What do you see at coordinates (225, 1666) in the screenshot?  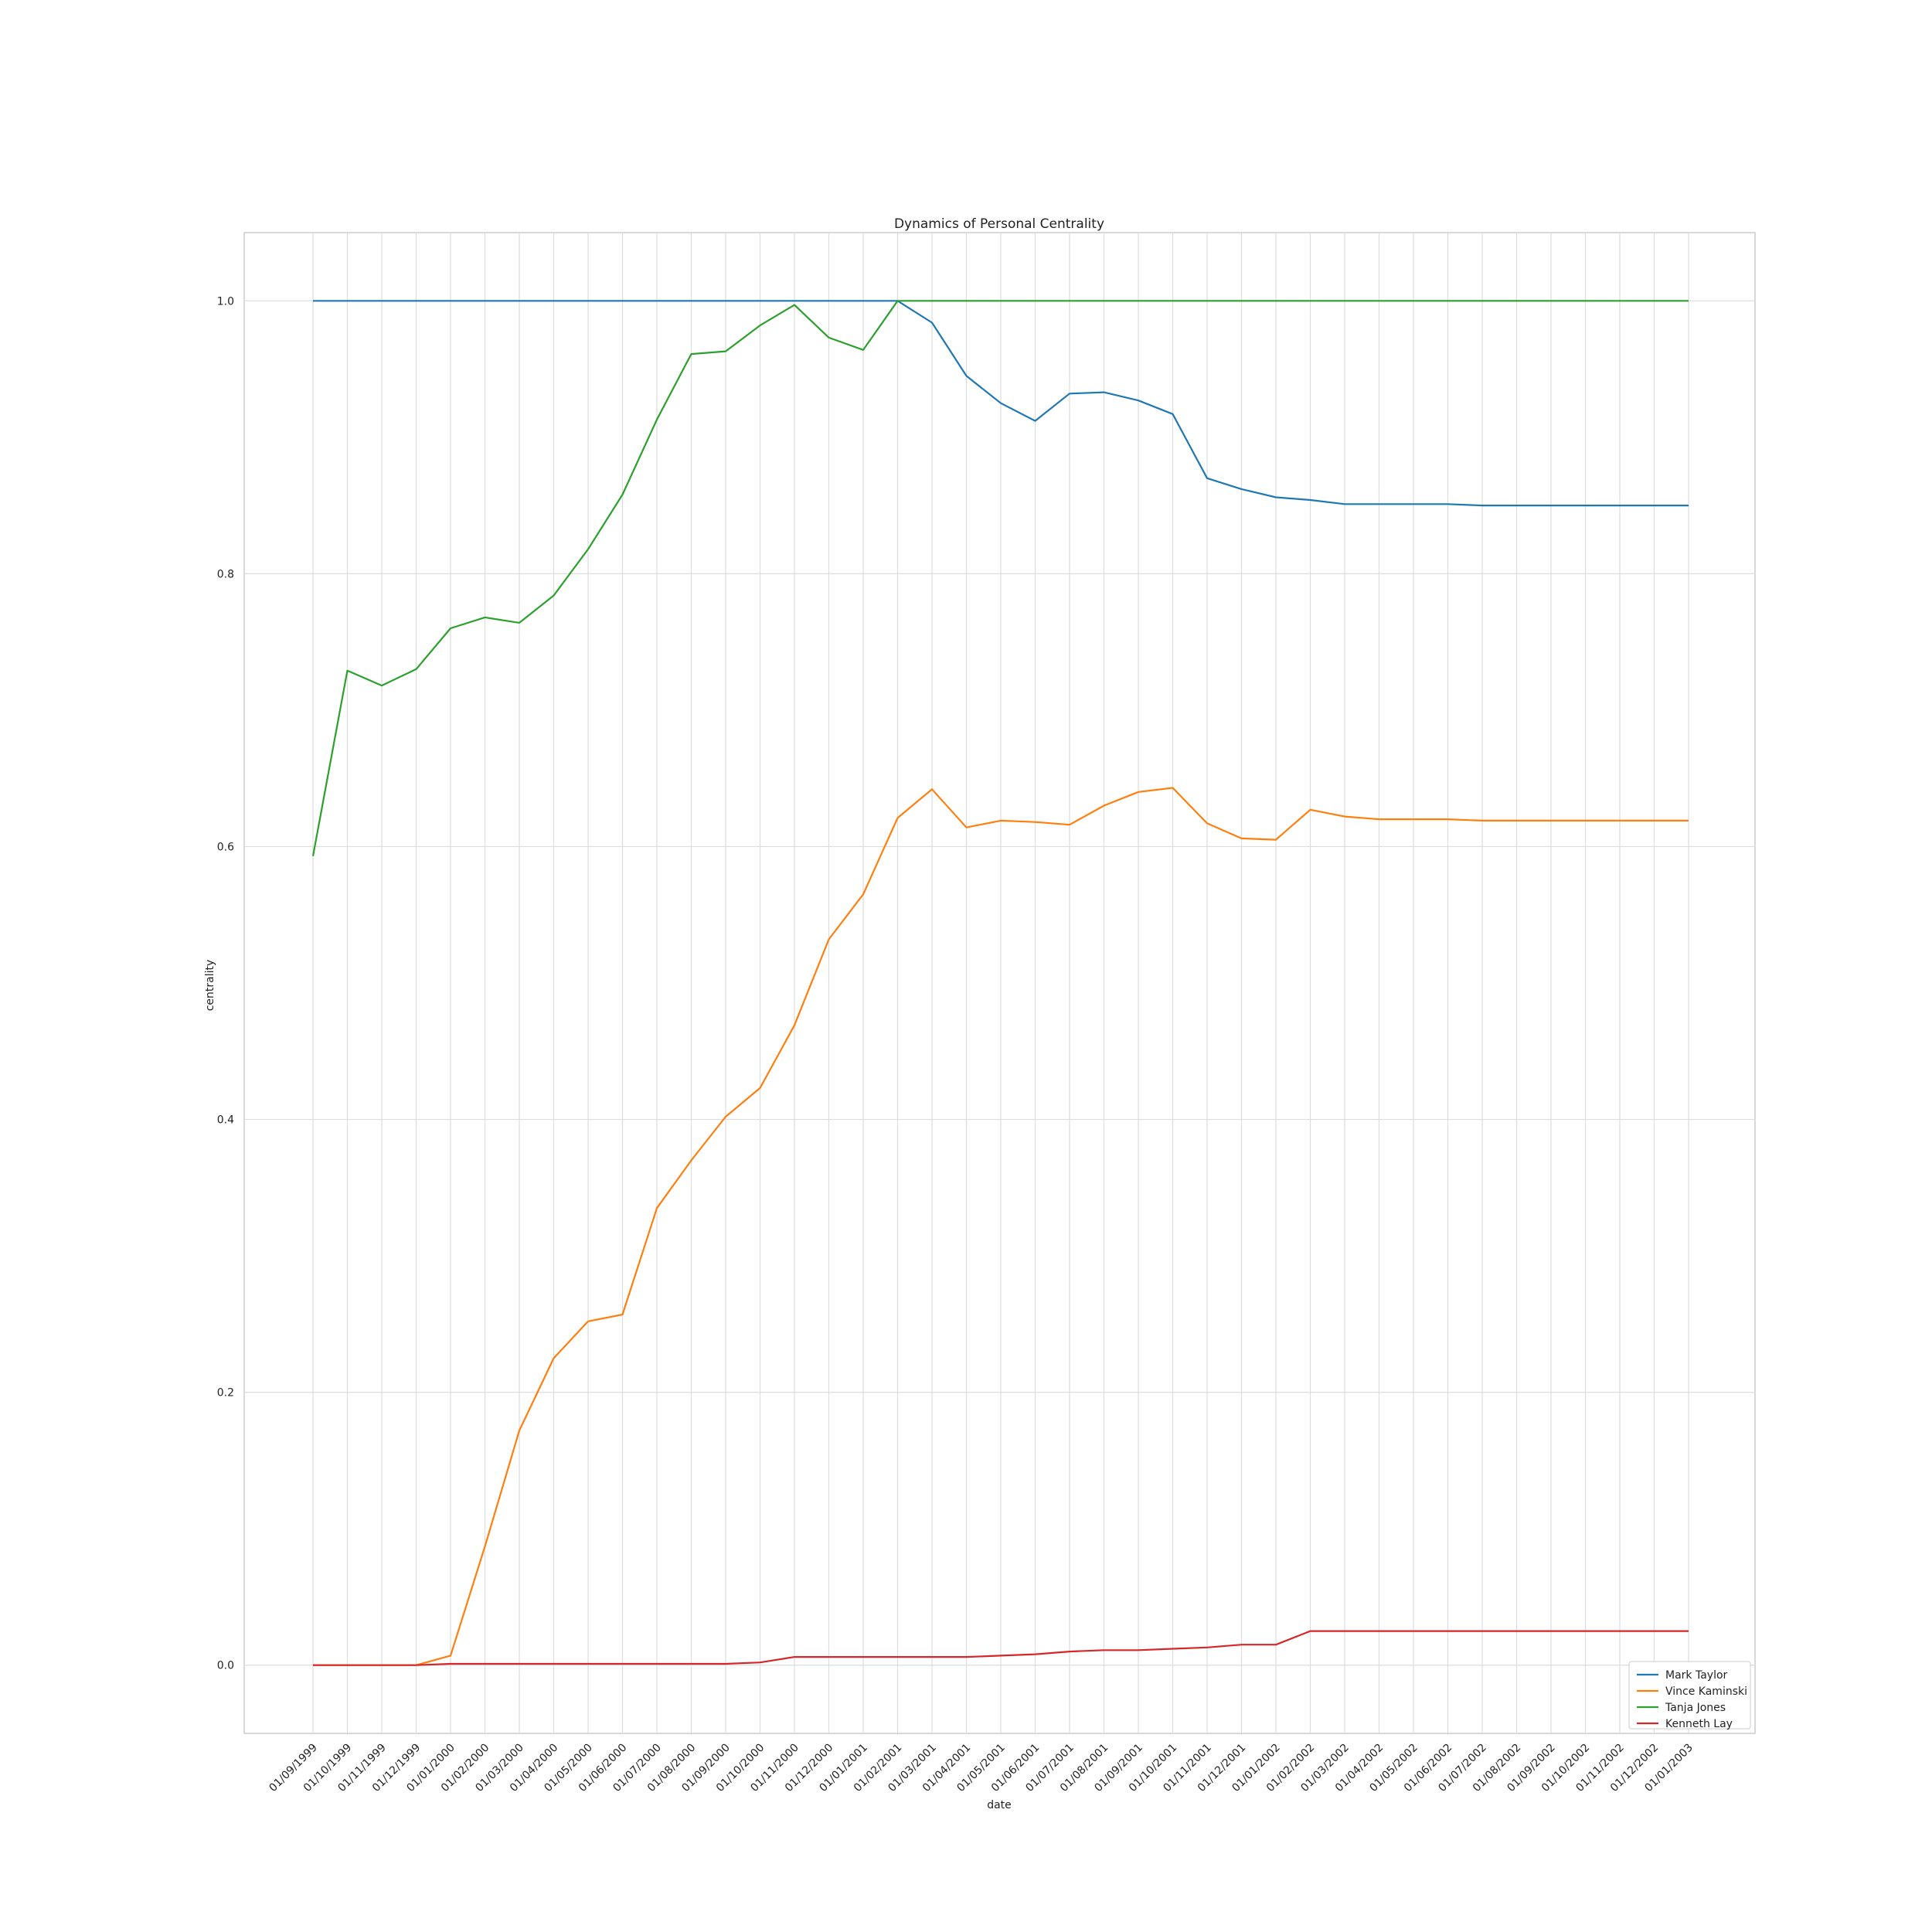 I see `y-tick-label: 0.0` at bounding box center [225, 1666].